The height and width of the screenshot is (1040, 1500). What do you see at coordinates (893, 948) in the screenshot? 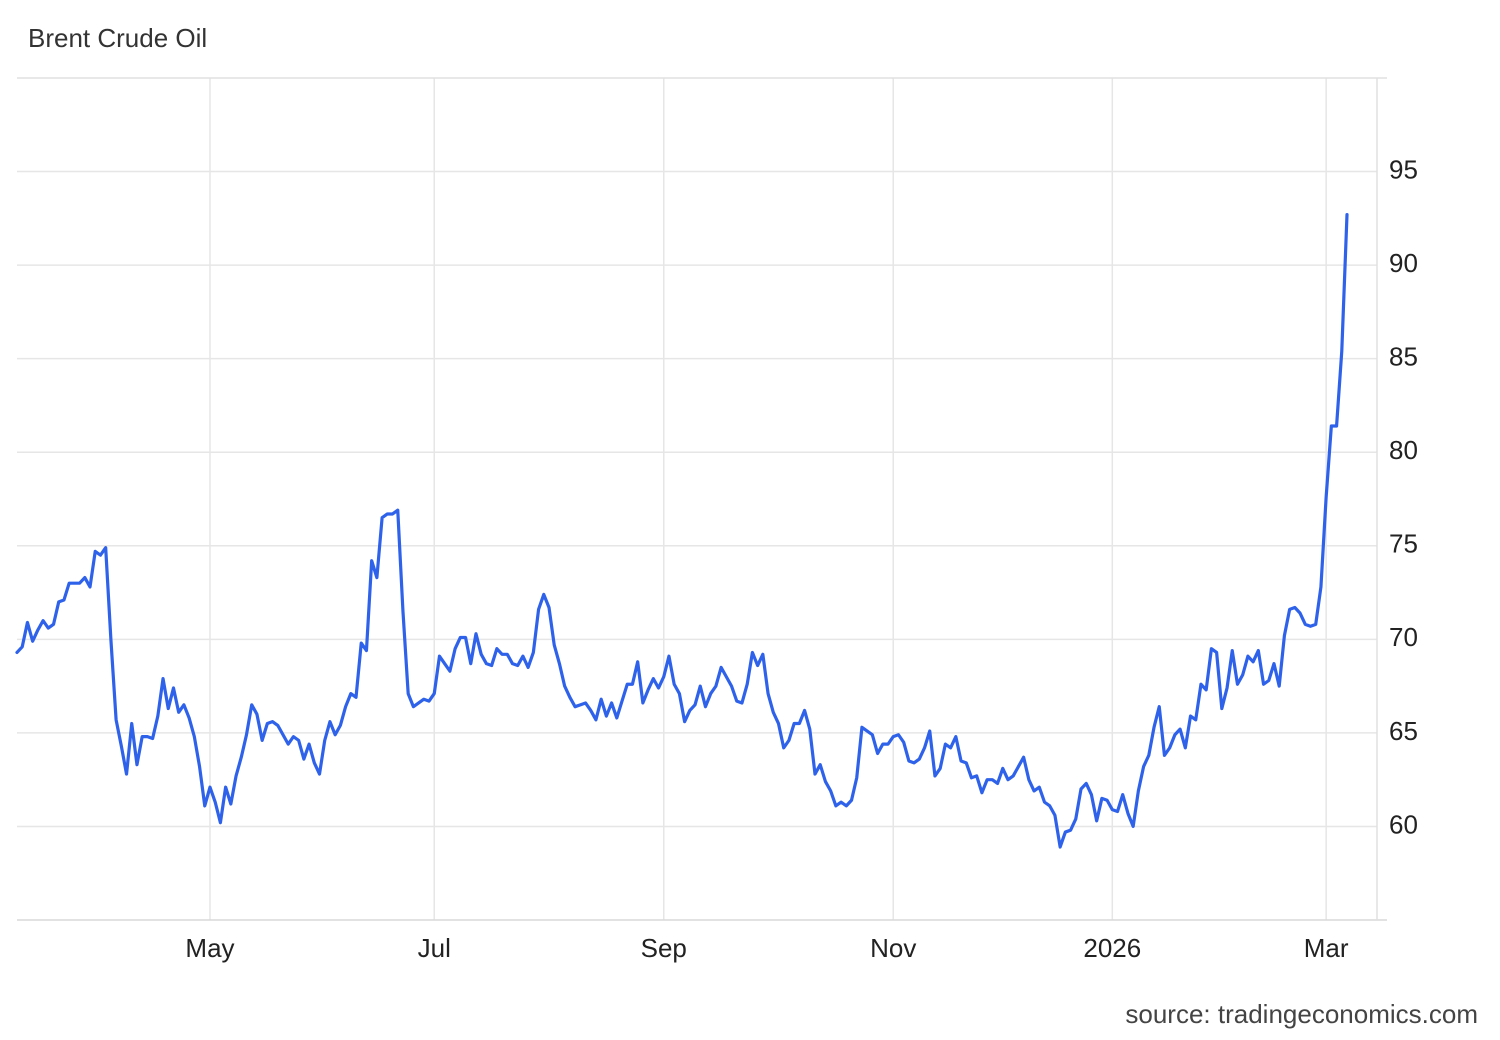
I see `x-tick-label: Nov` at bounding box center [893, 948].